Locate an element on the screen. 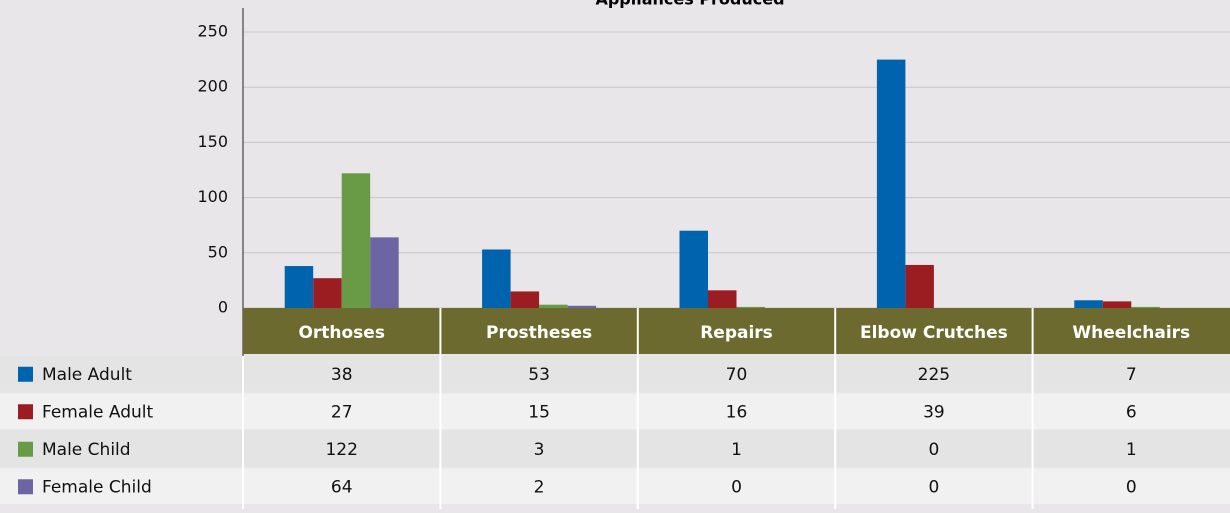 This screenshot has height=513, width=1230. table-cell: 15 is located at coordinates (539, 412).